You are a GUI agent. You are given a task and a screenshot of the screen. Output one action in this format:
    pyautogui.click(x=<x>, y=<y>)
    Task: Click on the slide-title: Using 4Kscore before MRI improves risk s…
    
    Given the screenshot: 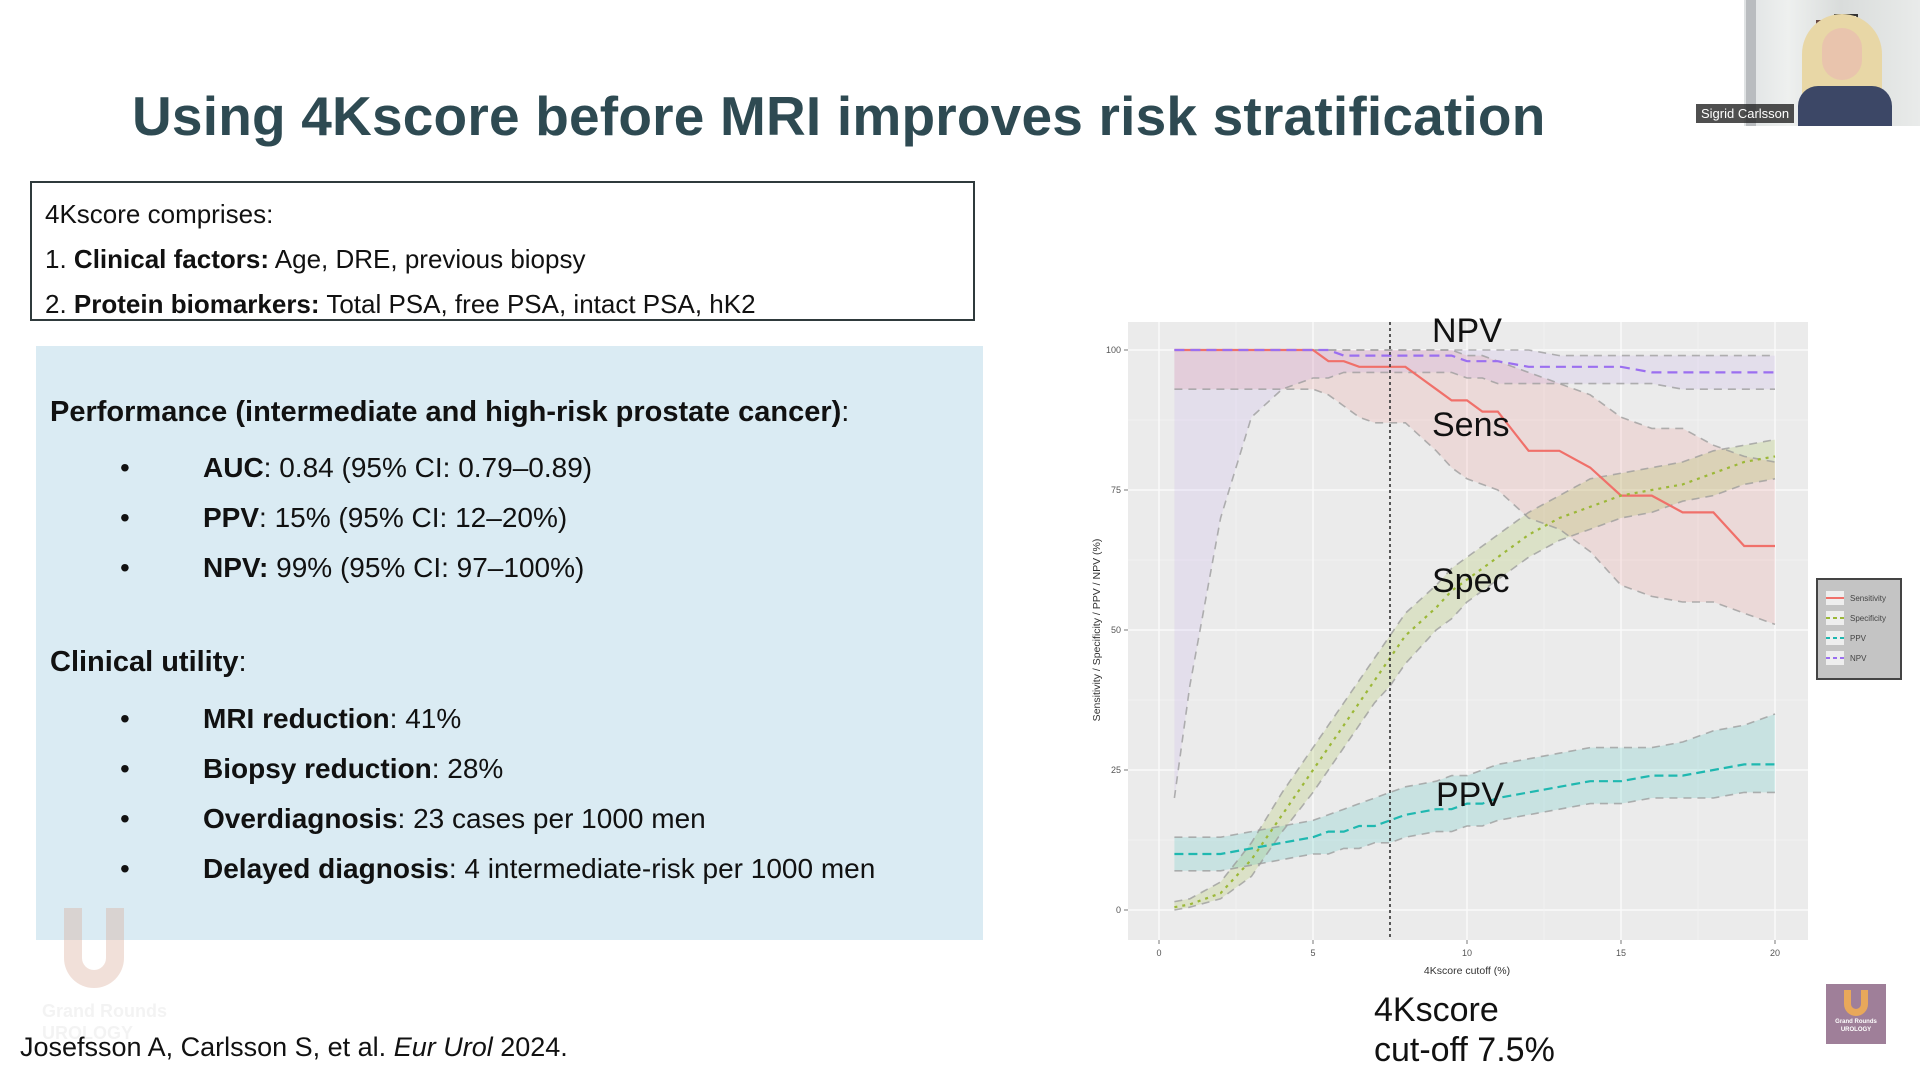 What is the action you would take?
    pyautogui.click(x=839, y=116)
    